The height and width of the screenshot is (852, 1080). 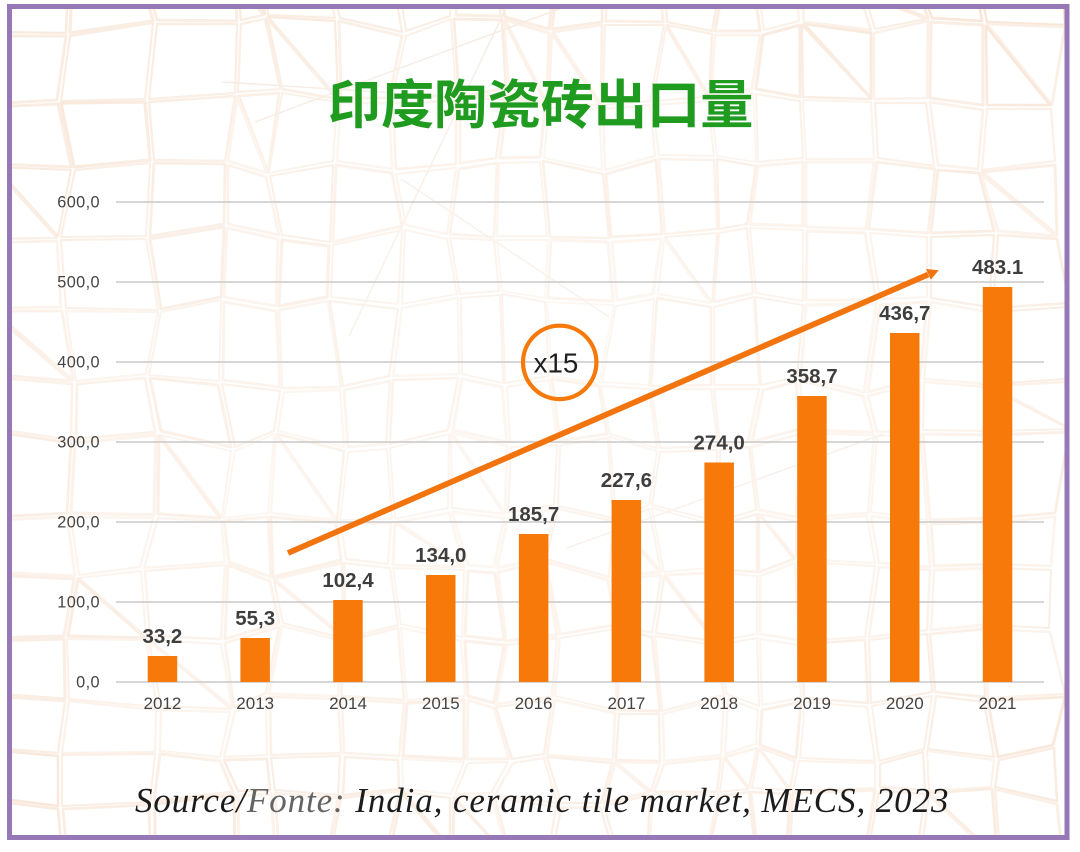 I want to click on svg-text: 2013, so click(x=255, y=703).